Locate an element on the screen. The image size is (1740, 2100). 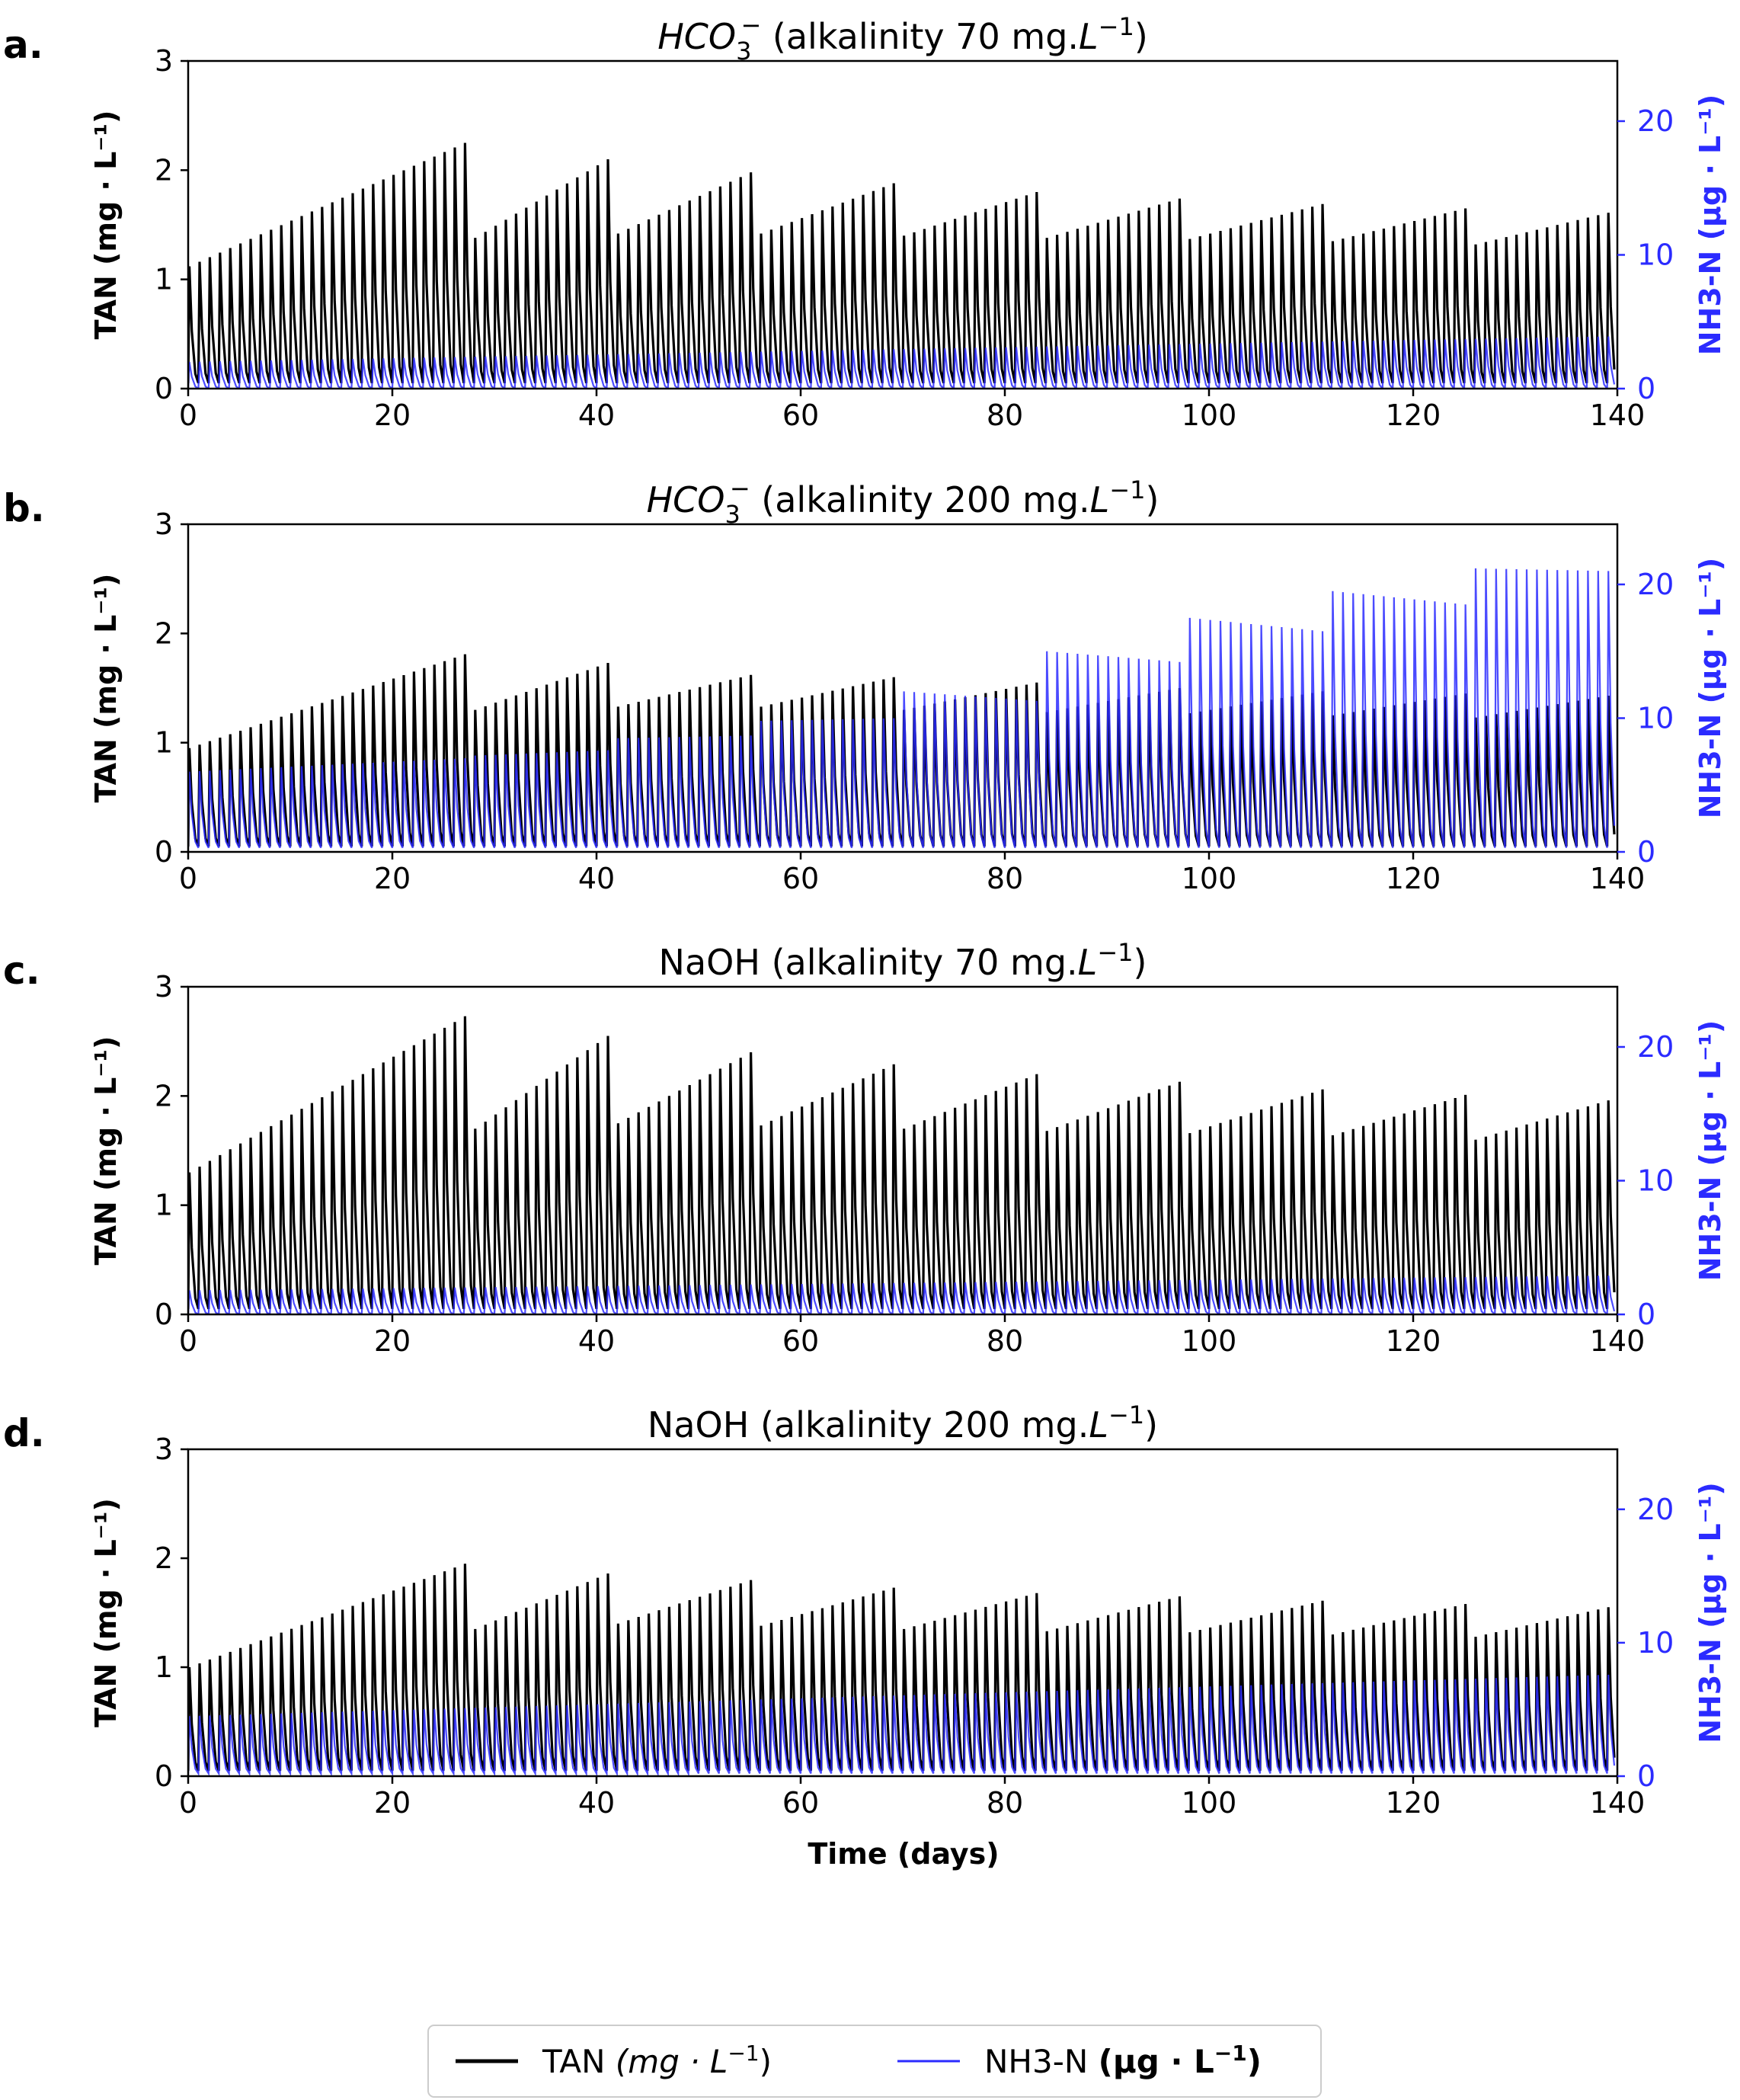
panel-title: HCO3− (alkalinity 70 mg.L−1) is located at coordinates (903, 38).